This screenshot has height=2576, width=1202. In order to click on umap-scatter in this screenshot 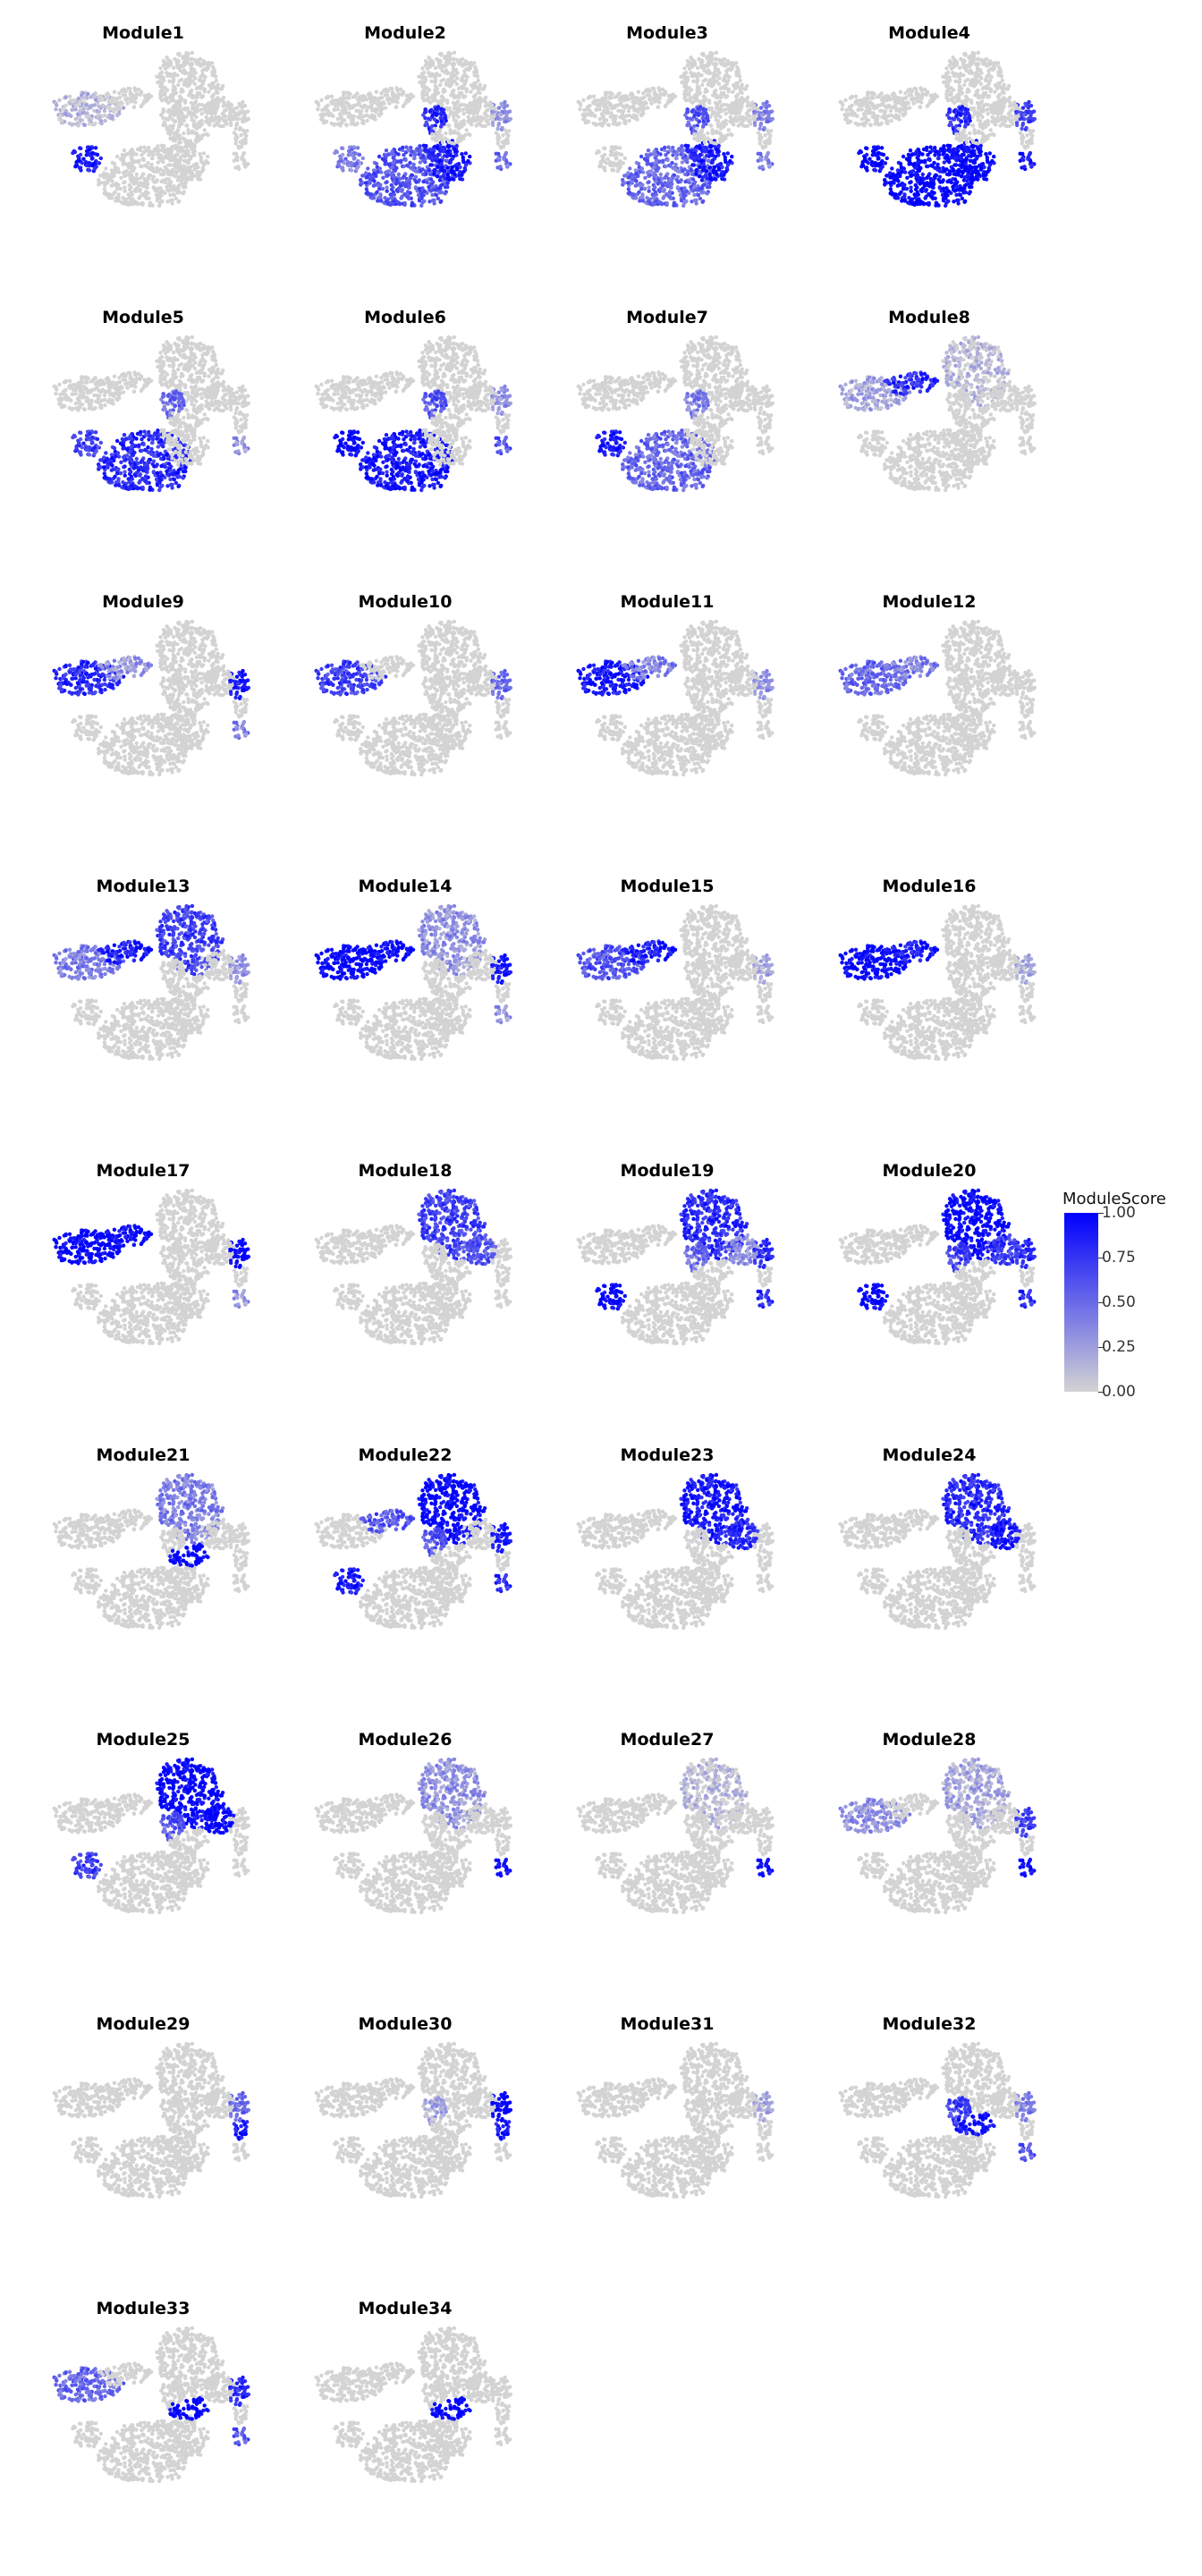, I will do `click(413, 129)`.